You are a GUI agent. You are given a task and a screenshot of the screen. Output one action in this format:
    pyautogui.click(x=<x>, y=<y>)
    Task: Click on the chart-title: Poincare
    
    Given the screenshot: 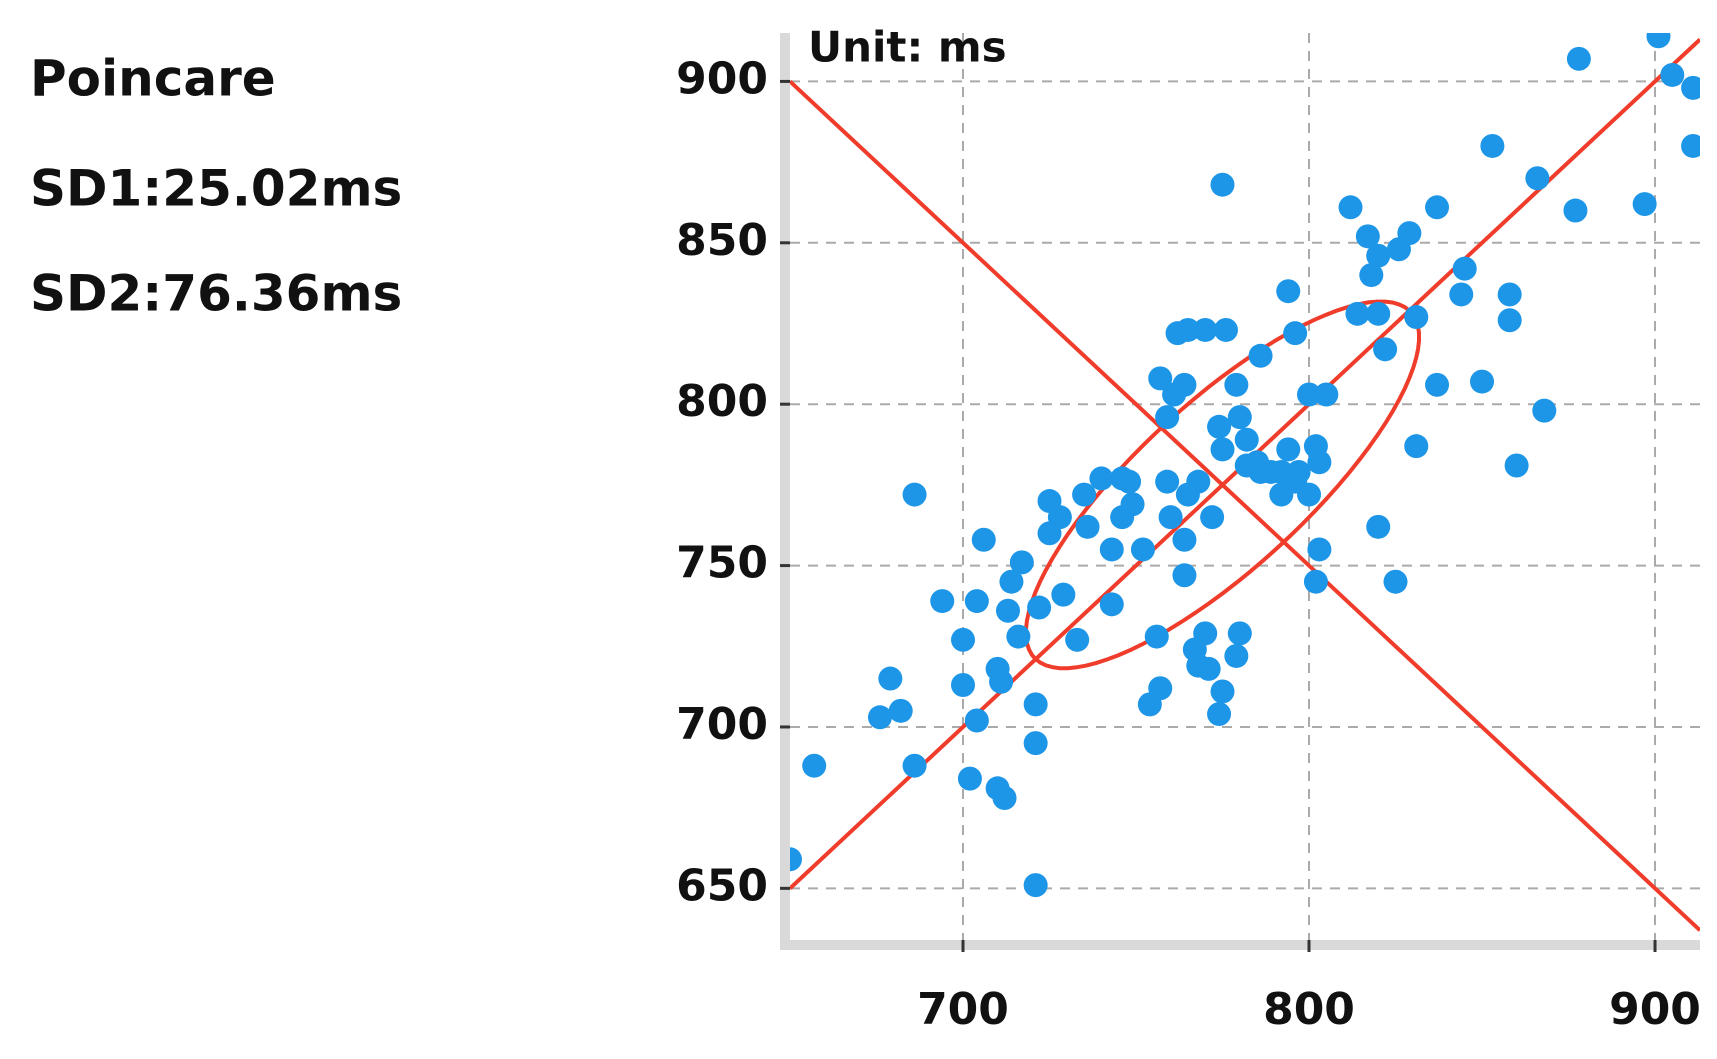 What is the action you would take?
    pyautogui.click(x=153, y=79)
    